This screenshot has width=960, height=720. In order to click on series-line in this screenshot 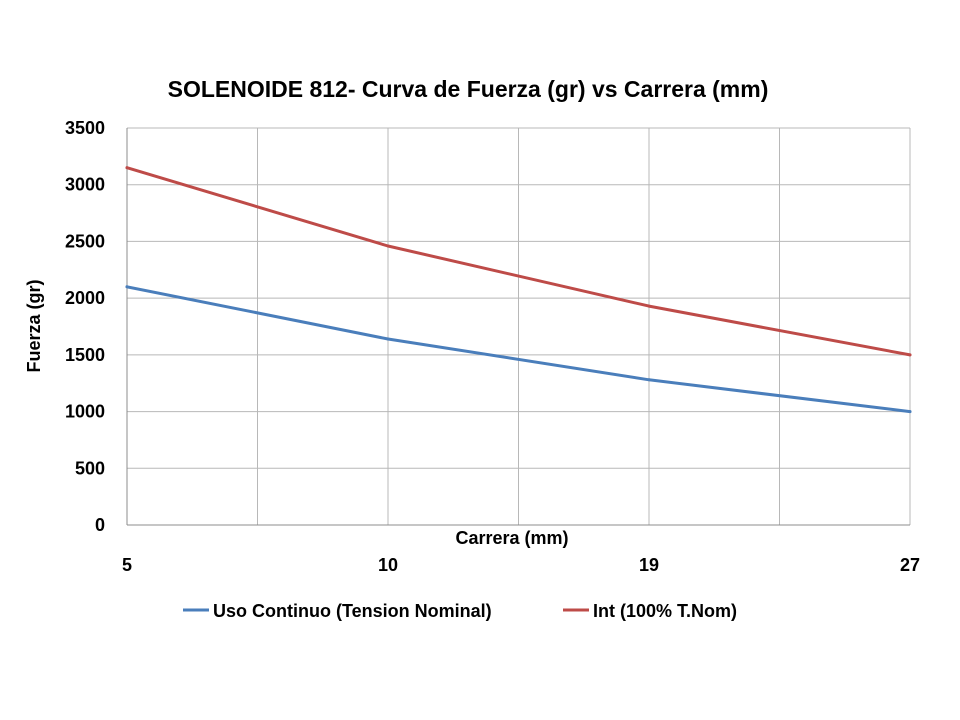, I will do `click(518, 349)`.